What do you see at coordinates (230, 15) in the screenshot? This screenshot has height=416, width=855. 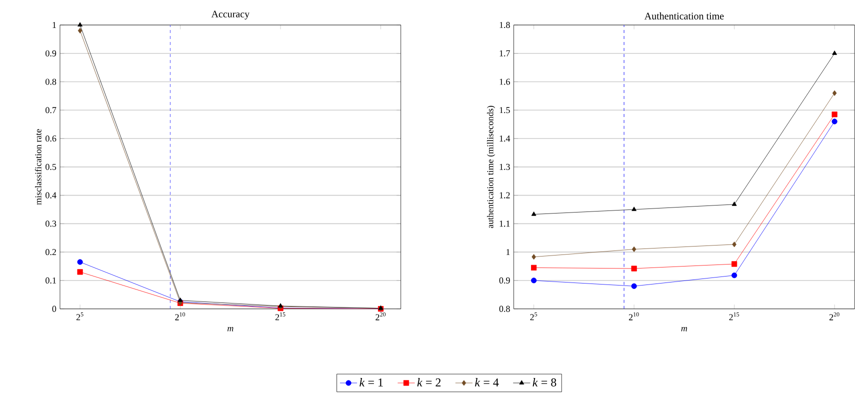 I see `chart-title: Accuracy` at bounding box center [230, 15].